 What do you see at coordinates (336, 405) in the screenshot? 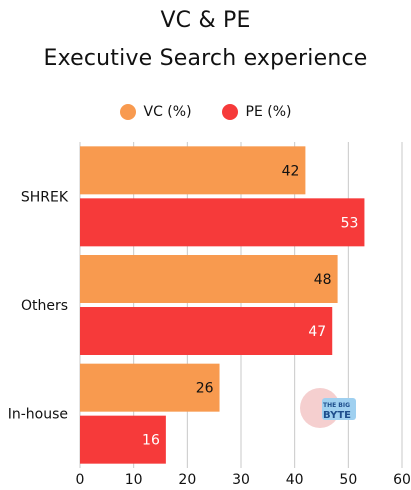
I see `logo-text-line1: THE BIG` at bounding box center [336, 405].